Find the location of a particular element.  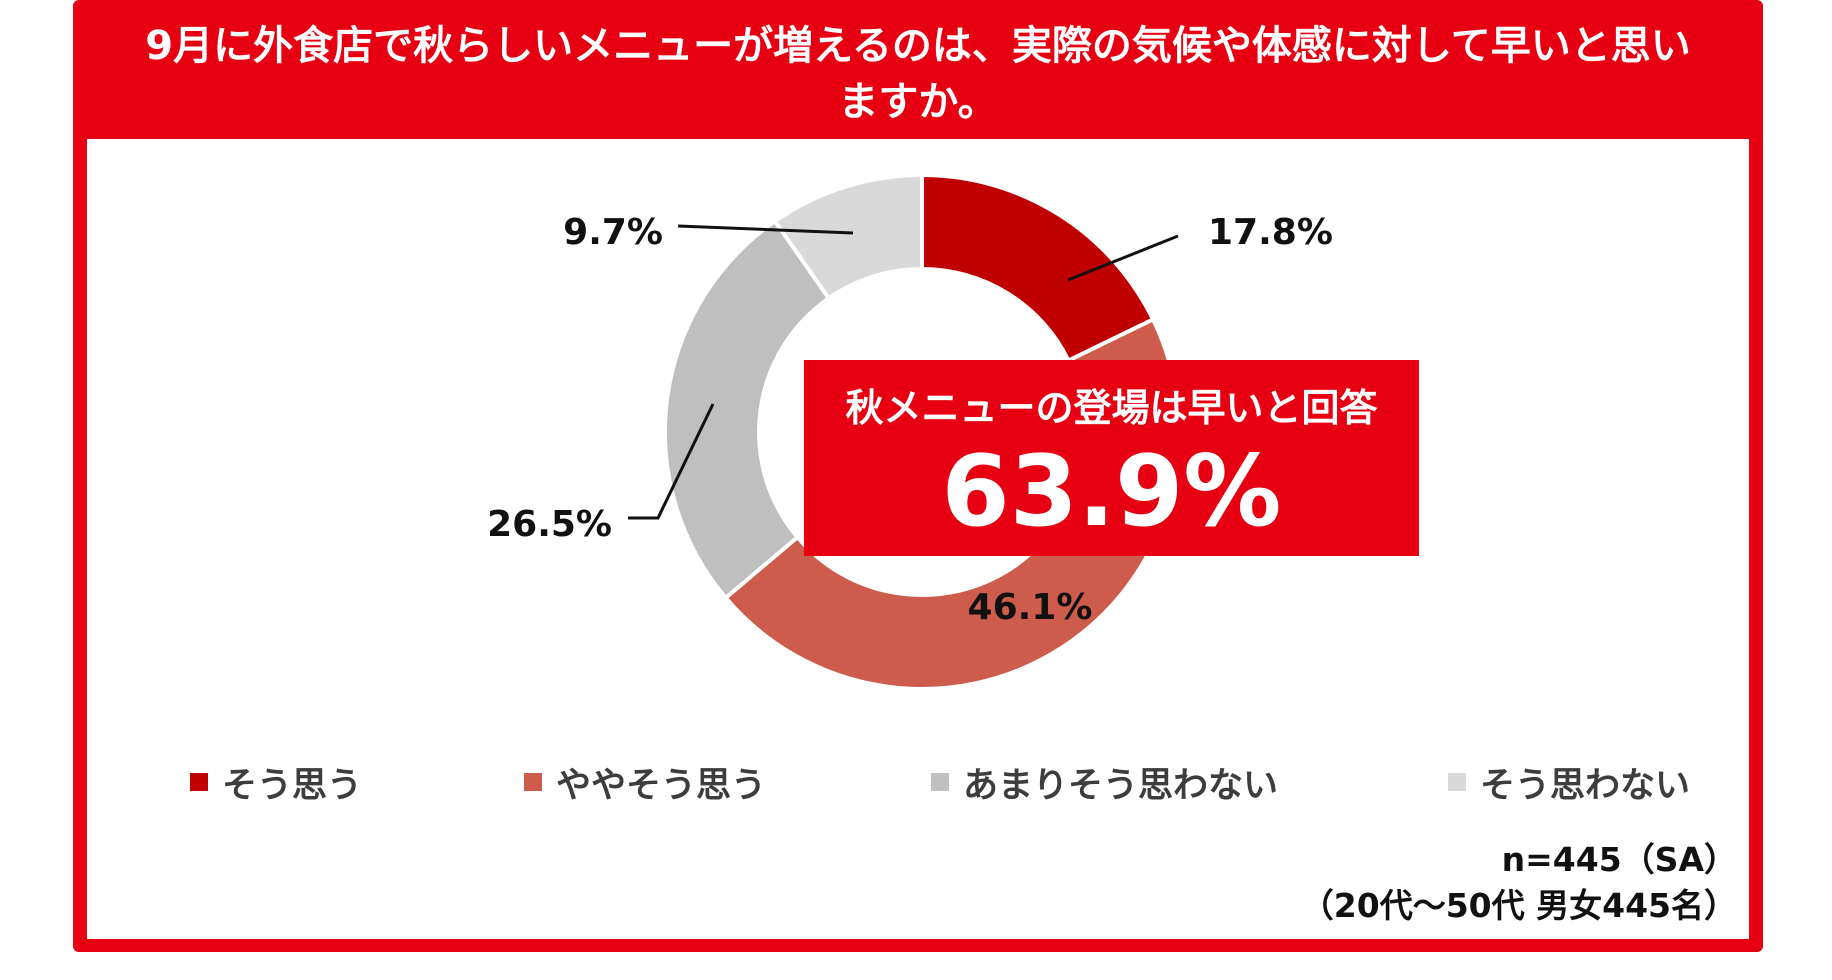

data-label-2: 26.5% is located at coordinates (549, 524).